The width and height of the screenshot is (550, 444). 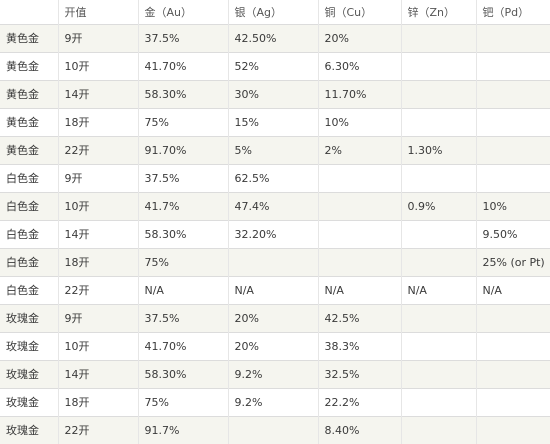 I want to click on table-row: 玫瑰金 22开 91.7% 8.40%, so click(x=275, y=430).